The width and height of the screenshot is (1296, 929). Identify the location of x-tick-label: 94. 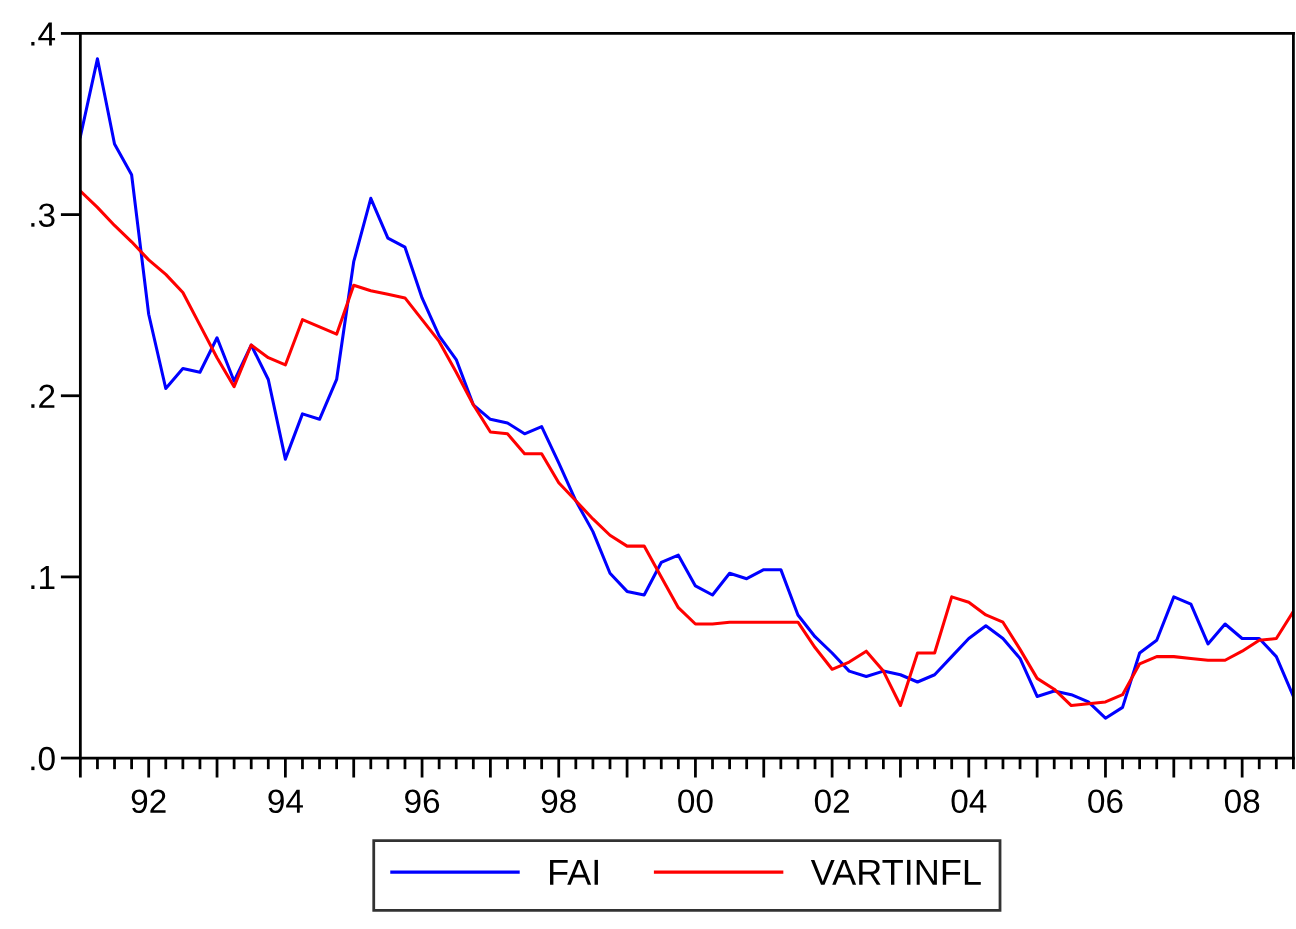
(285, 801).